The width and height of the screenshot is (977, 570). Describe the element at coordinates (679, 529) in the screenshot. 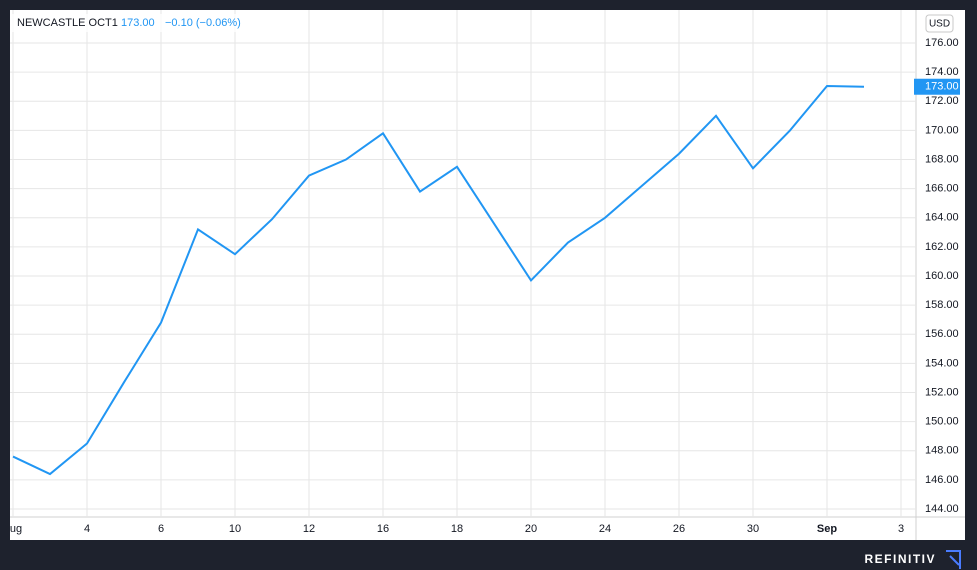

I see `x-tick-label: 26` at that location.